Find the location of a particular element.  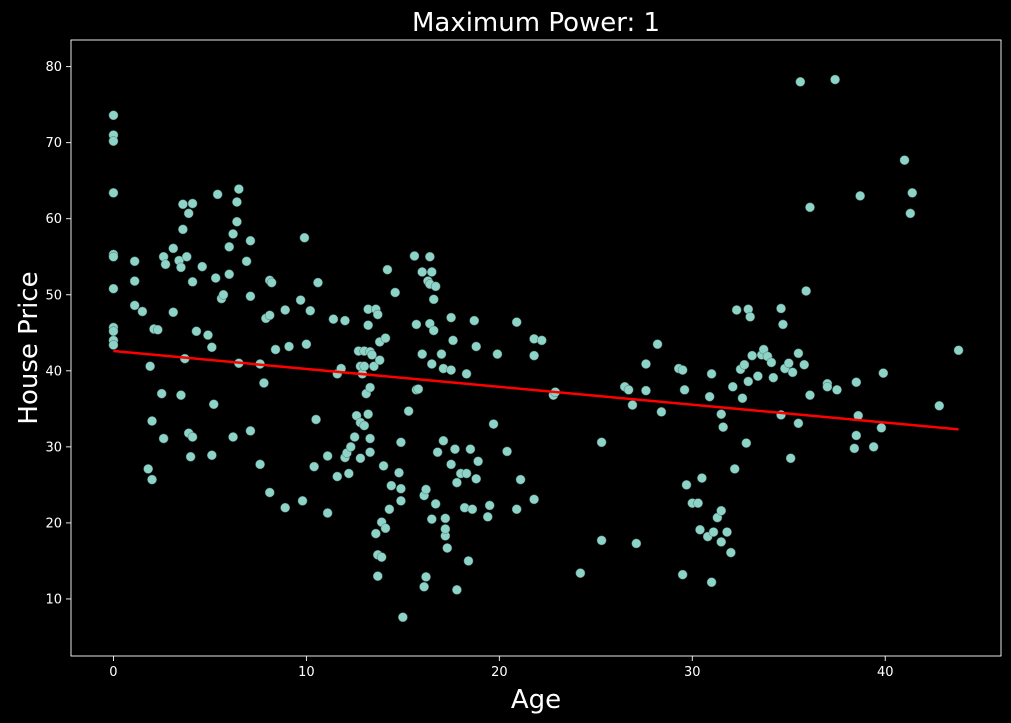

x-tick-label: 20 is located at coordinates (499, 672).